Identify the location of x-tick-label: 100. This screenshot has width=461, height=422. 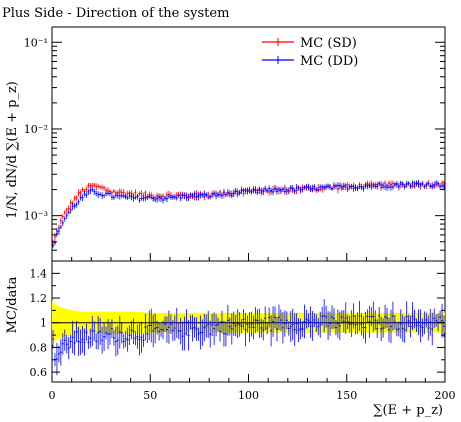
(248, 395).